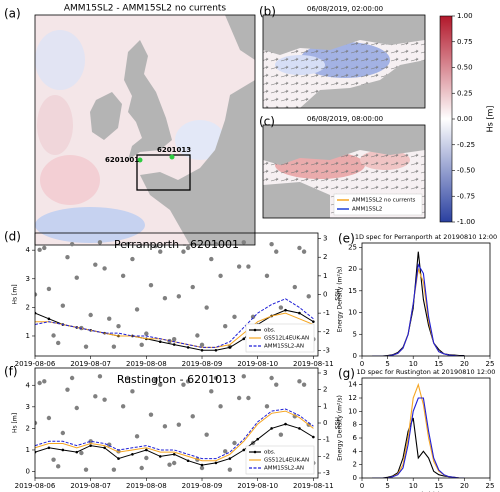 The image size is (500, 492). What do you see at coordinates (465, 119) in the screenshot?
I see `tick-label: 0.00` at bounding box center [465, 119].